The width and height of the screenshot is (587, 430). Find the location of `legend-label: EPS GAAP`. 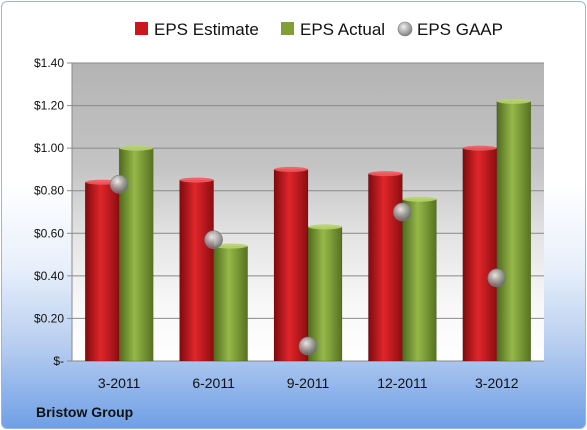

legend-label: EPS GAAP is located at coordinates (460, 29).